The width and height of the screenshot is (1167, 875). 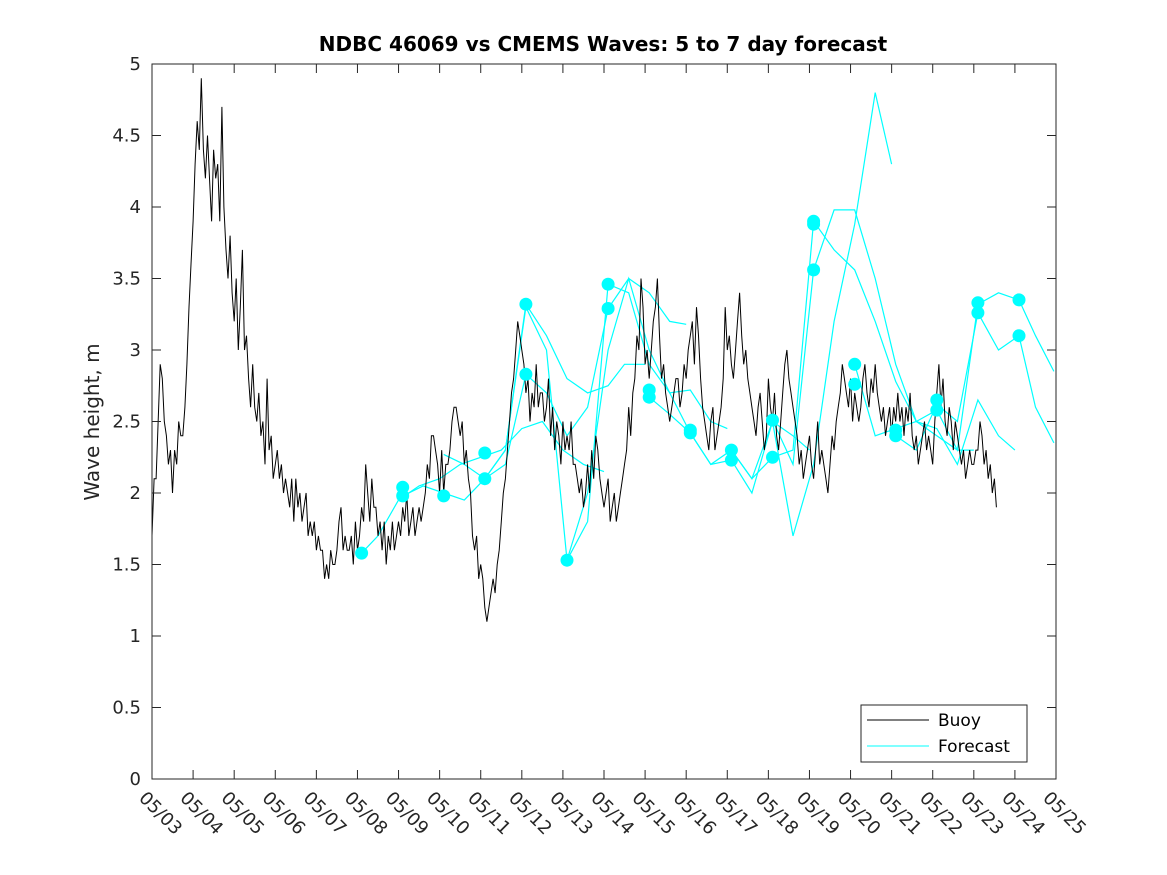 What do you see at coordinates (974, 747) in the screenshot?
I see `legend-forecast-label: Forecast` at bounding box center [974, 747].